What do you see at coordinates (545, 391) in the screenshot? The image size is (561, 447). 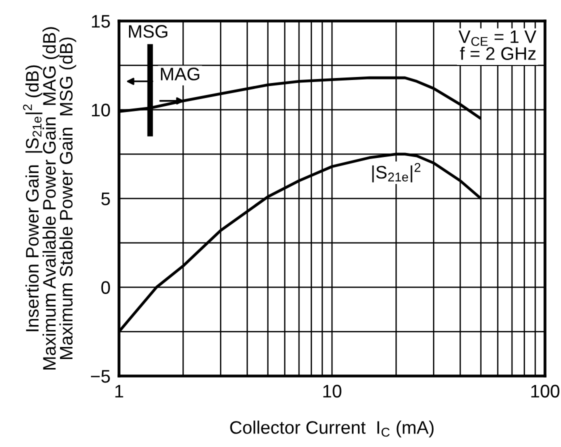 I see `x-tick-label: 100` at bounding box center [545, 391].